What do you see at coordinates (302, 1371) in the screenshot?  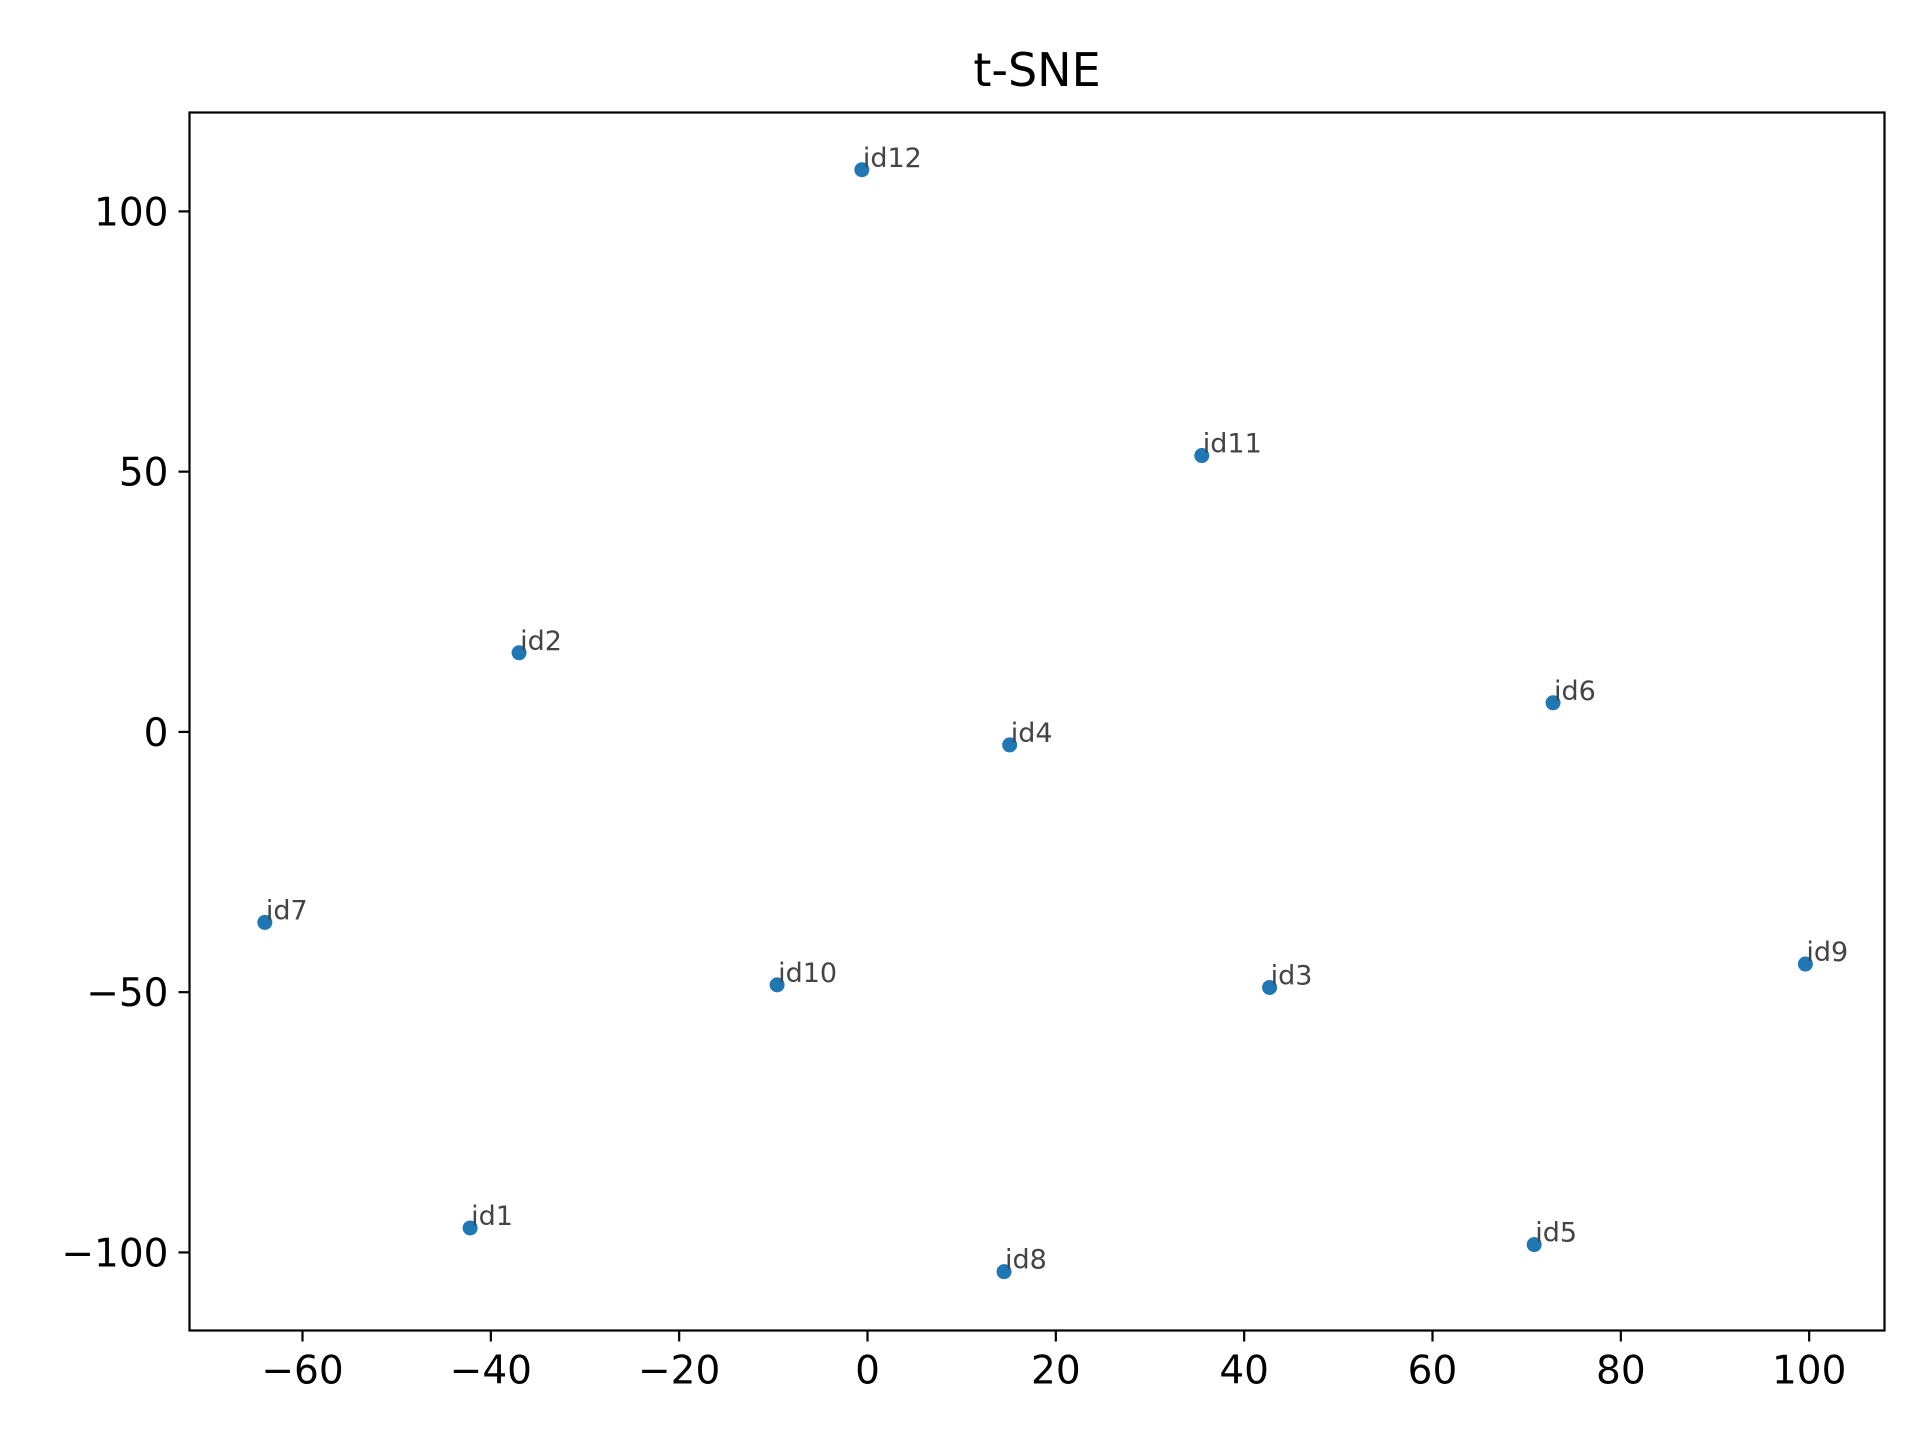 I see `x-tick-label: −60` at bounding box center [302, 1371].